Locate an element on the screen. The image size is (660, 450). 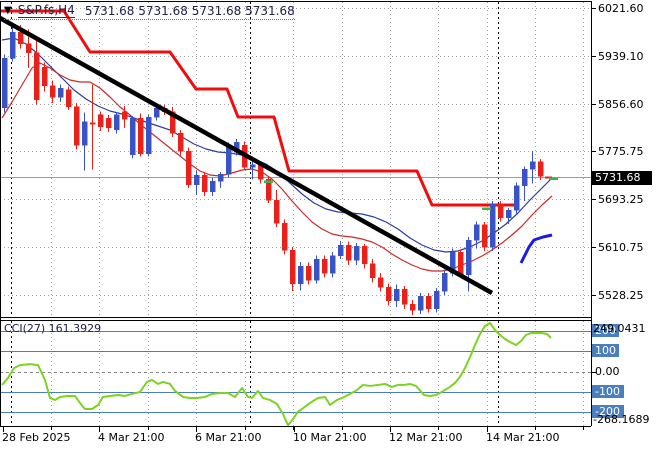
time-axis-label: 14 Mar 21:00 is located at coordinates (523, 437).